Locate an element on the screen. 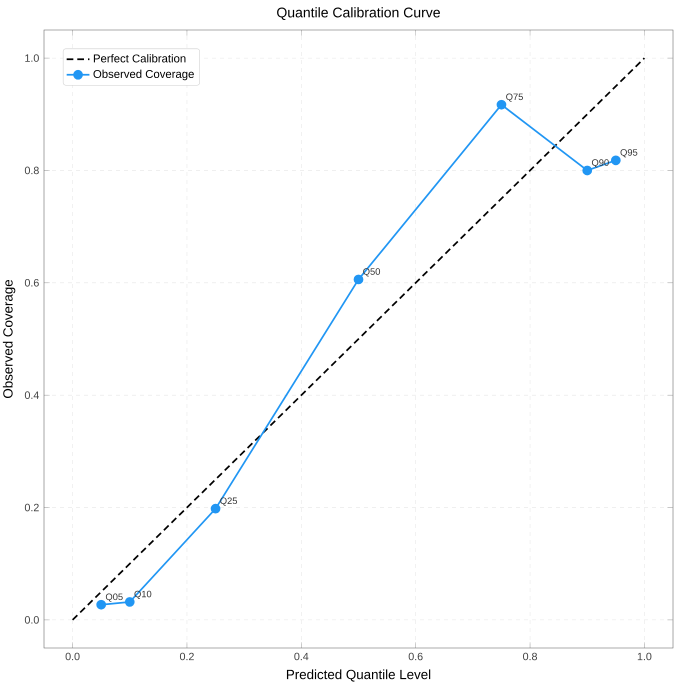 The height and width of the screenshot is (682, 675). x-tick-label: 0.0 is located at coordinates (73, 656).